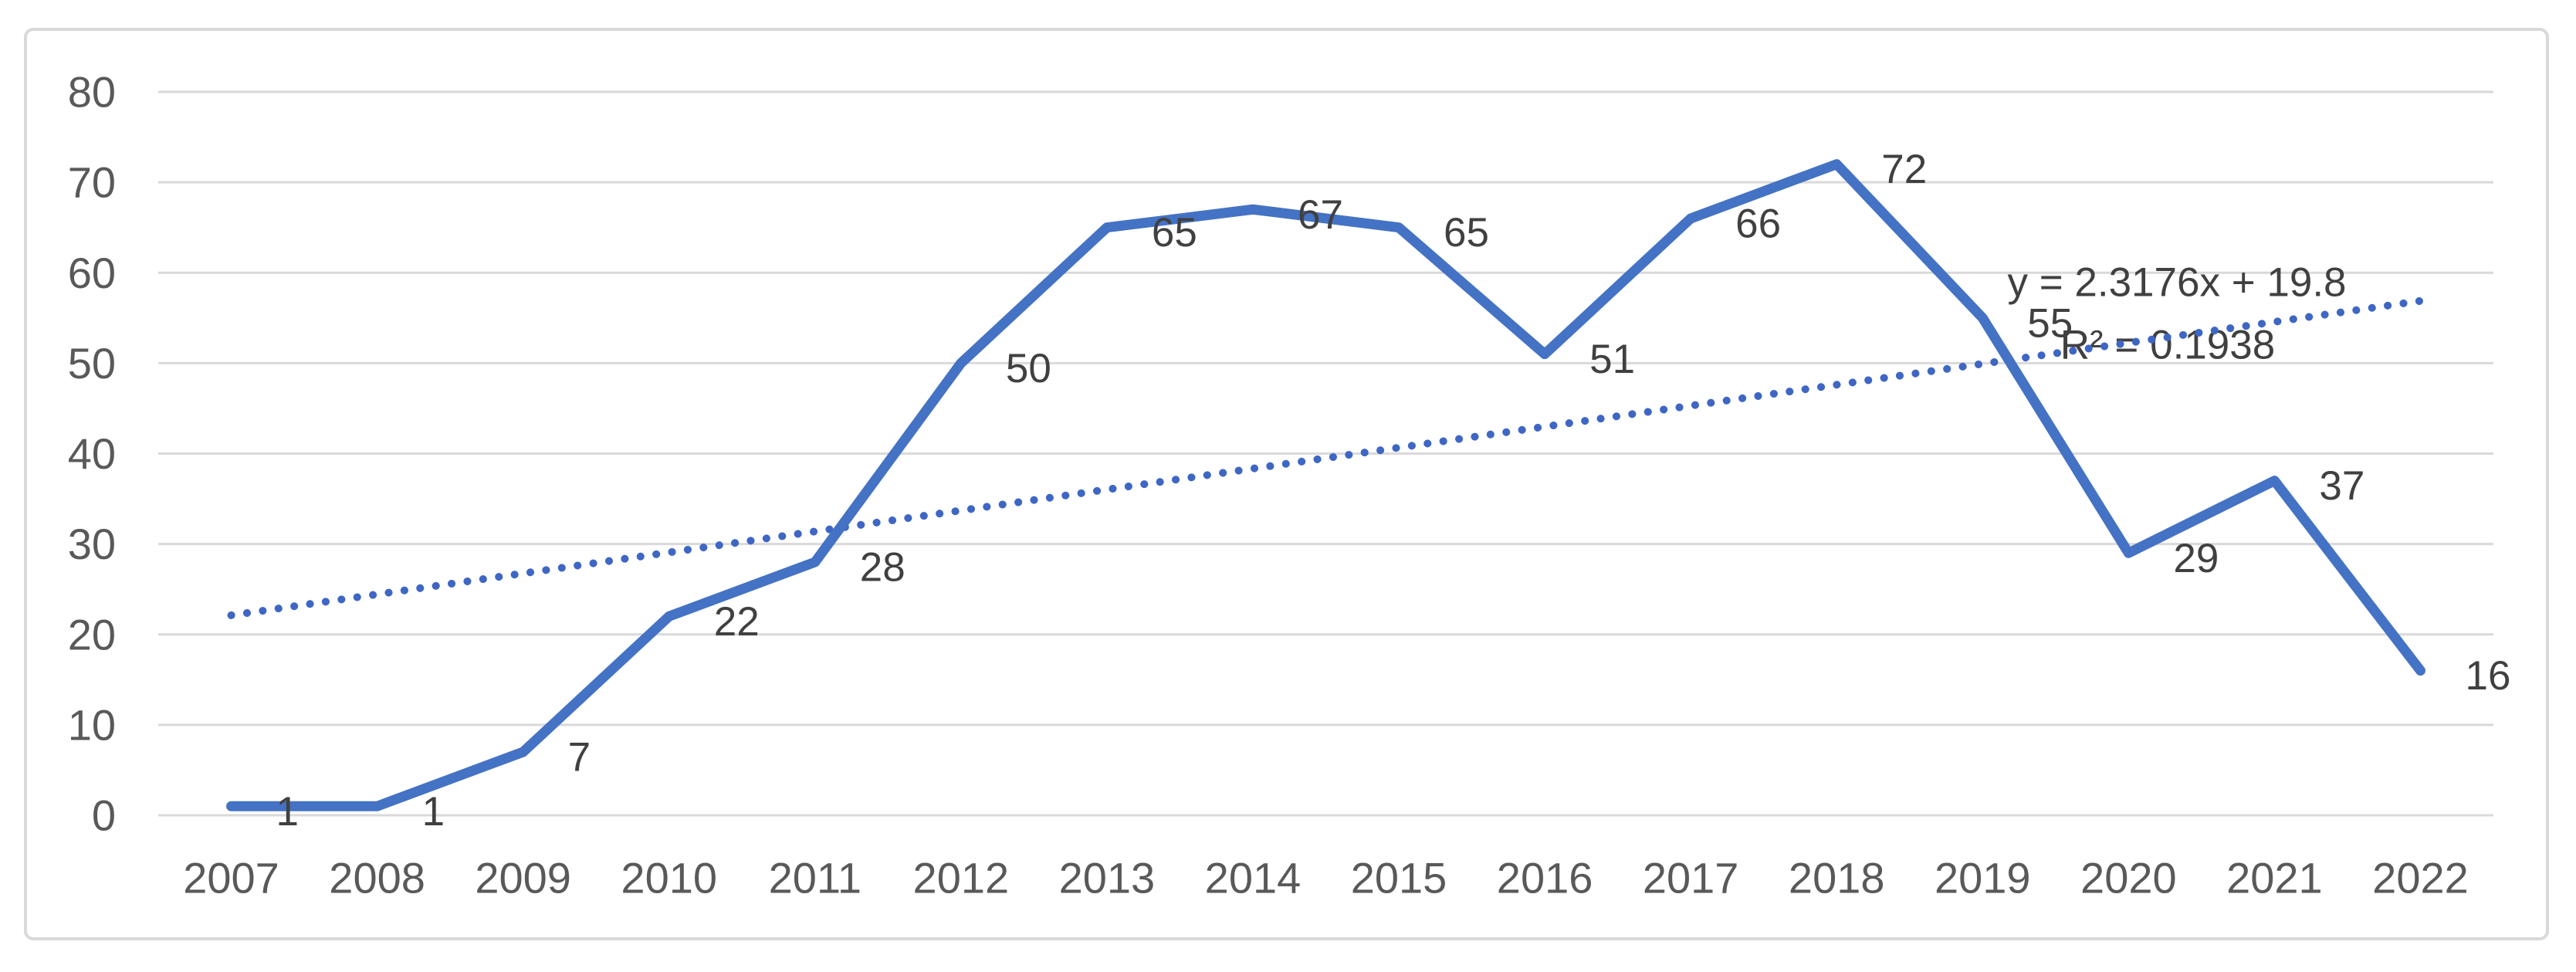 The image size is (2576, 972). I want to click on data-label: 28, so click(882, 568).